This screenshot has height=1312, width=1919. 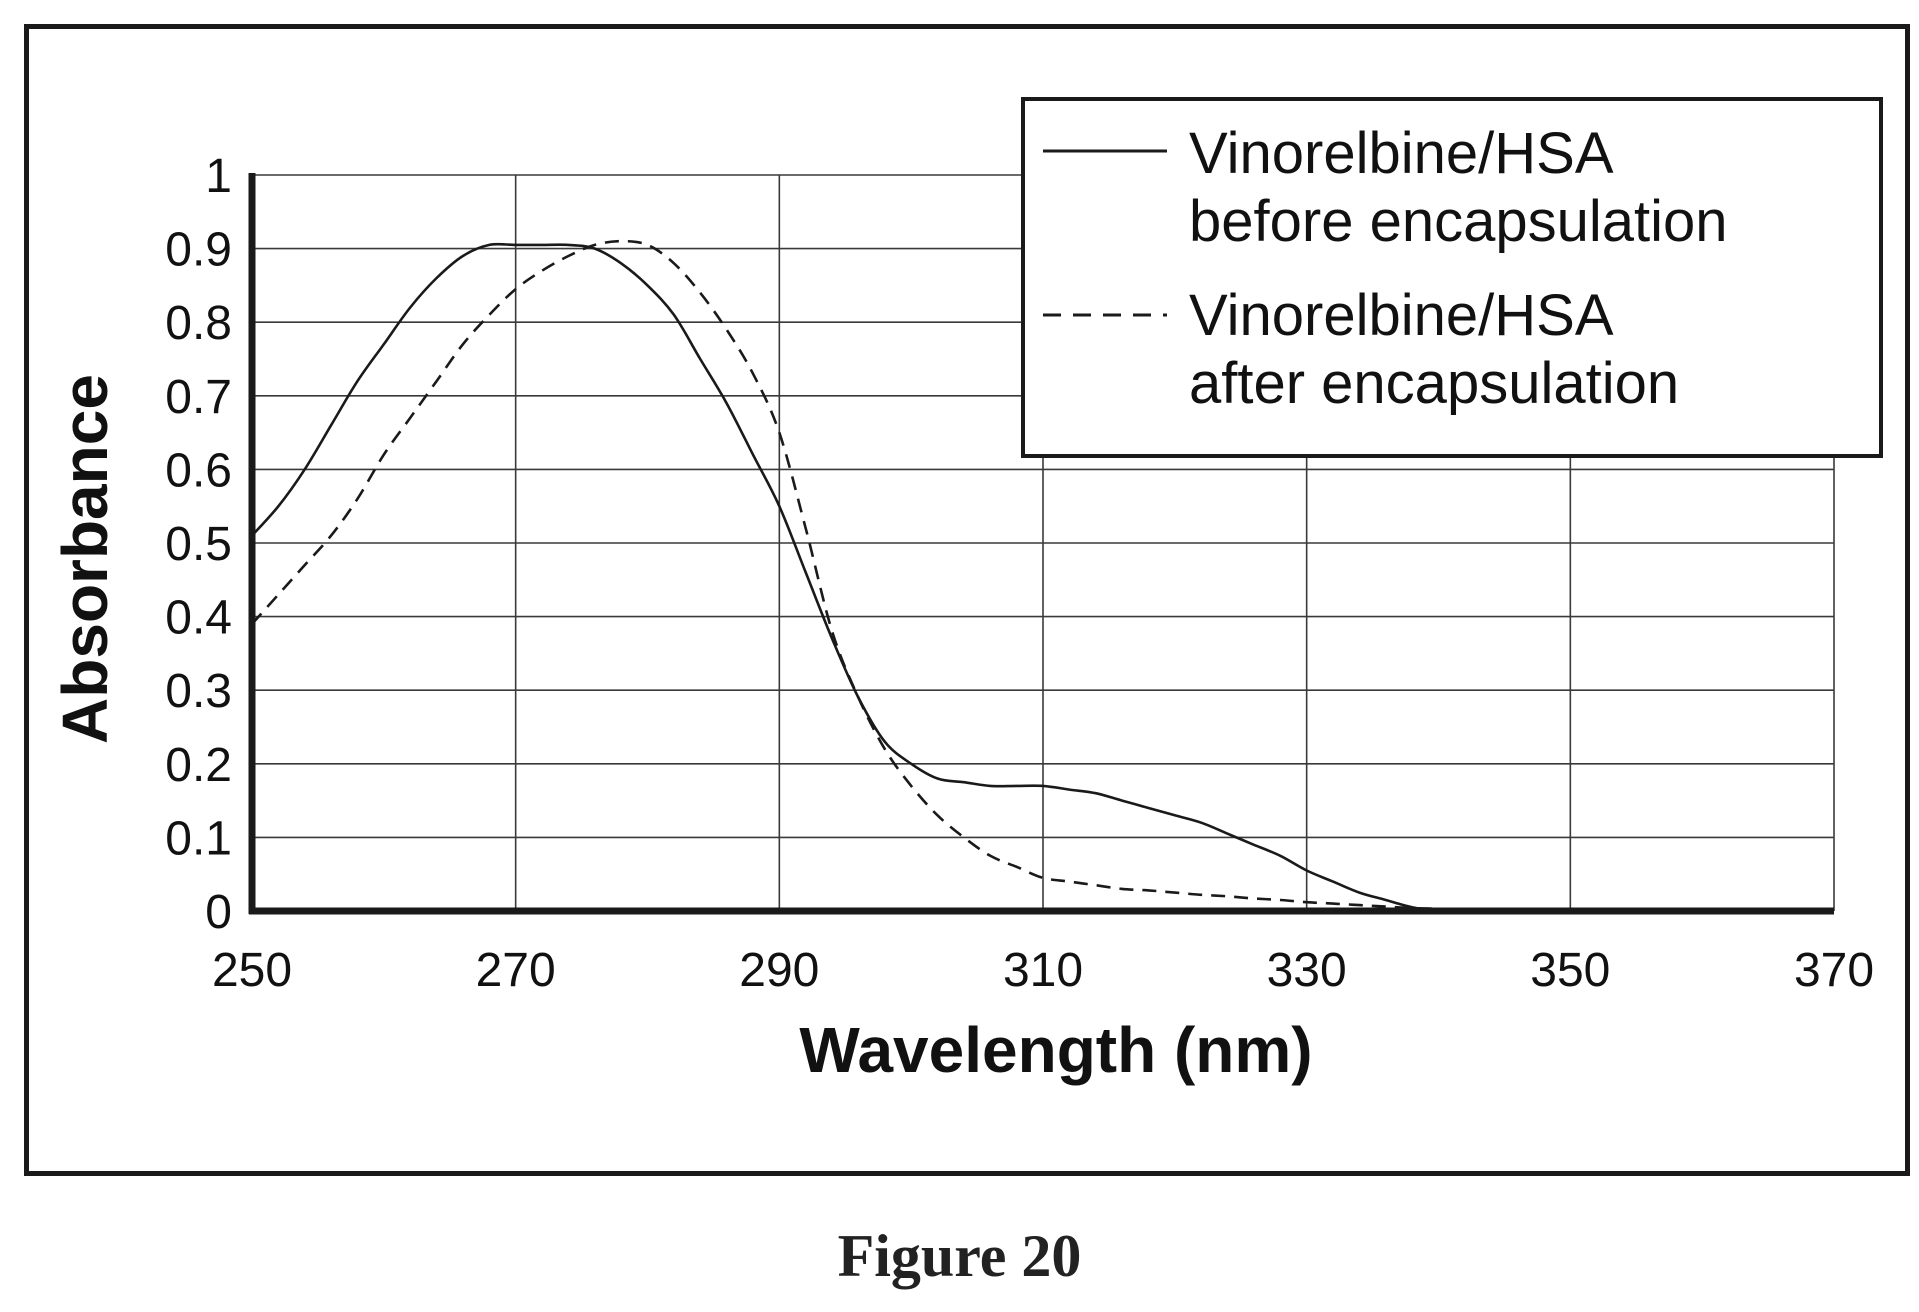 What do you see at coordinates (1570, 970) in the screenshot?
I see `x-tick-label: 350` at bounding box center [1570, 970].